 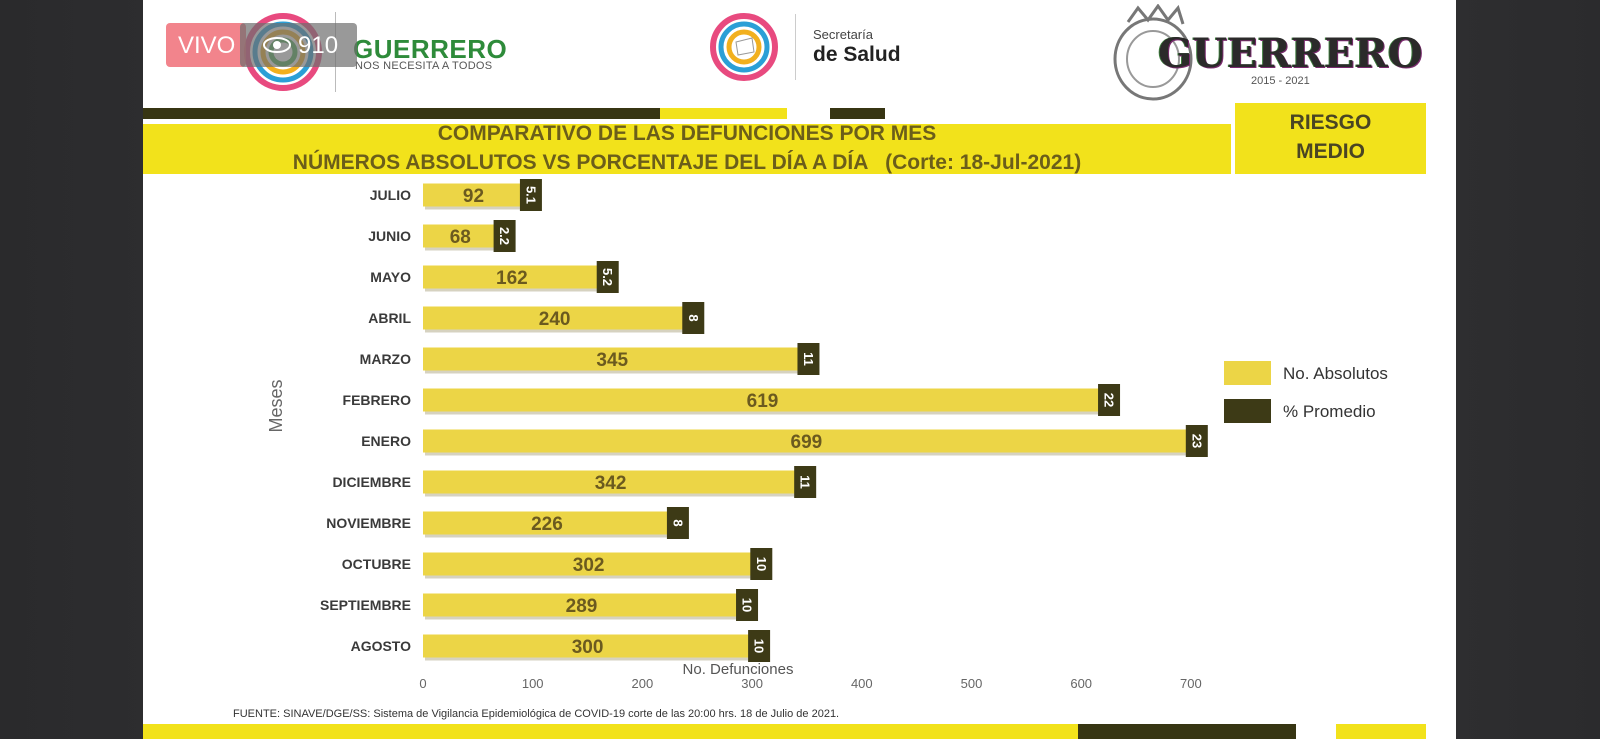 What do you see at coordinates (610, 731) in the screenshot?
I see `footer-bar-yellow` at bounding box center [610, 731].